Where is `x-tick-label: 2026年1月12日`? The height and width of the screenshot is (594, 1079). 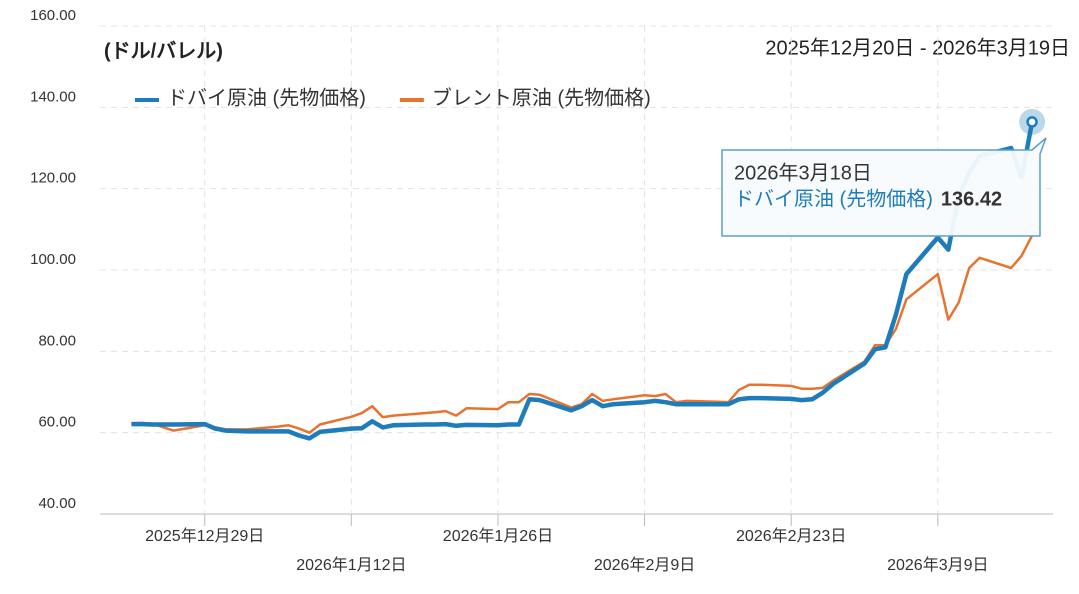 x-tick-label: 2026年1月12日 is located at coordinates (351, 565).